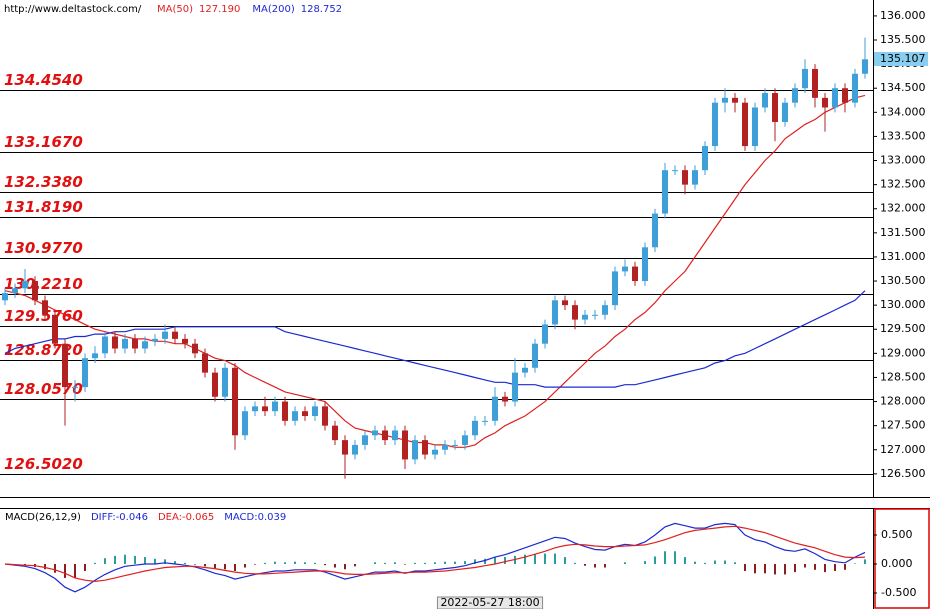  What do you see at coordinates (73, 9) in the screenshot?
I see `source-url: http://www.deltastock.com/` at bounding box center [73, 9].